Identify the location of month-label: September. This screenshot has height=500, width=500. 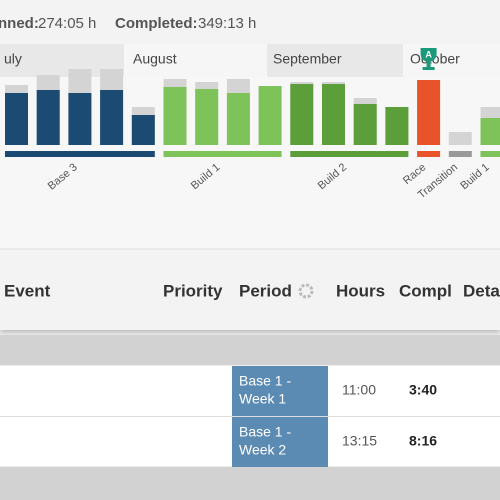
(307, 59).